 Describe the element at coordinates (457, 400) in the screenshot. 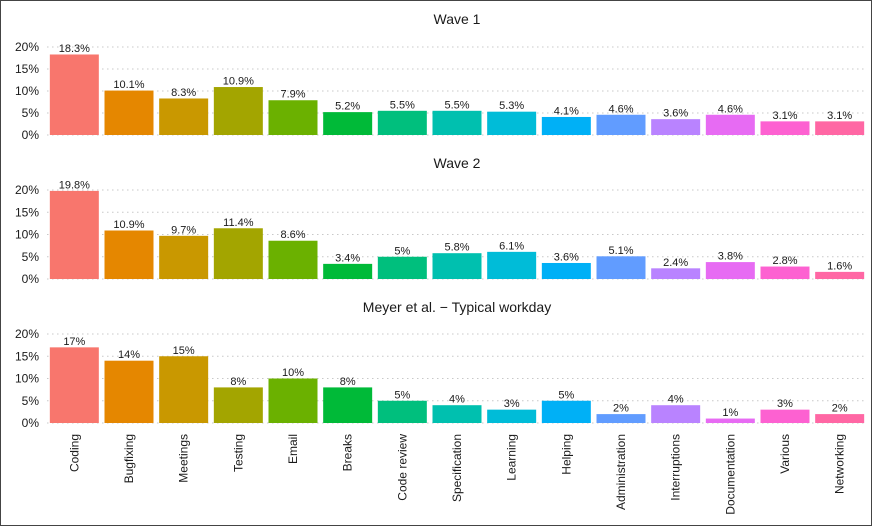

I see `data-label: 4%` at that location.